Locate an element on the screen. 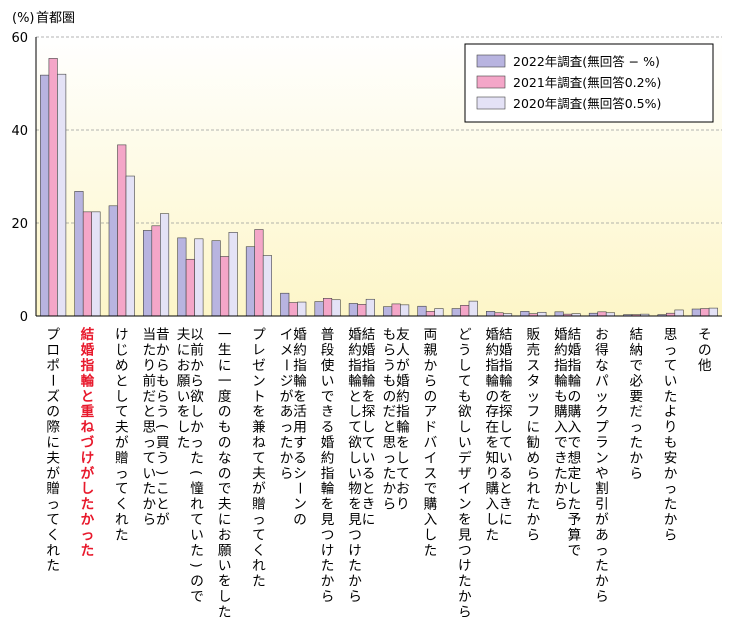 This screenshot has height=617, width=750. x-tick-label-char: 夫 is located at coordinates (53, 458).